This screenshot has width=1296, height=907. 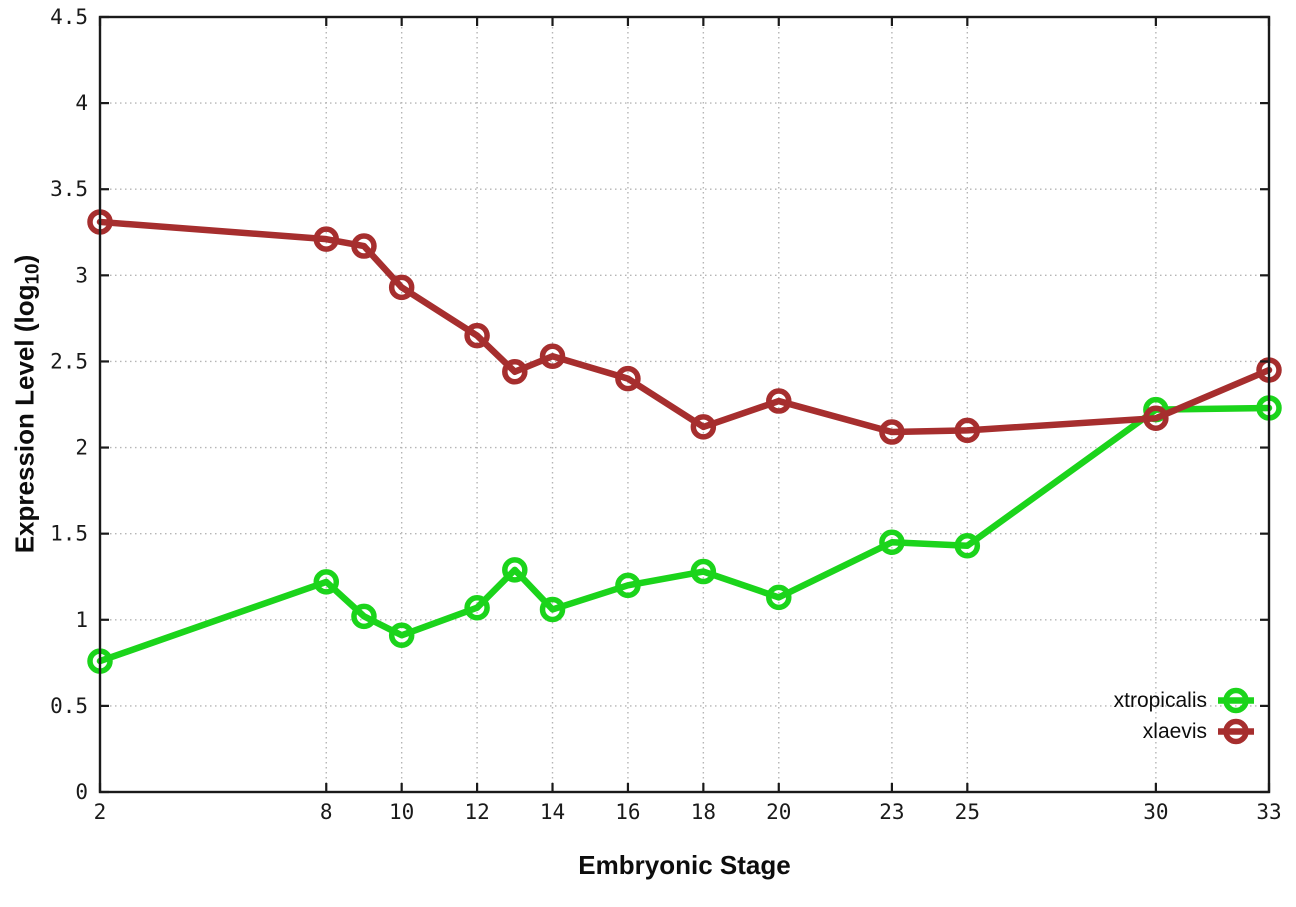 What do you see at coordinates (1174, 731) in the screenshot?
I see `legend-label-xlaevis: xlaevis` at bounding box center [1174, 731].